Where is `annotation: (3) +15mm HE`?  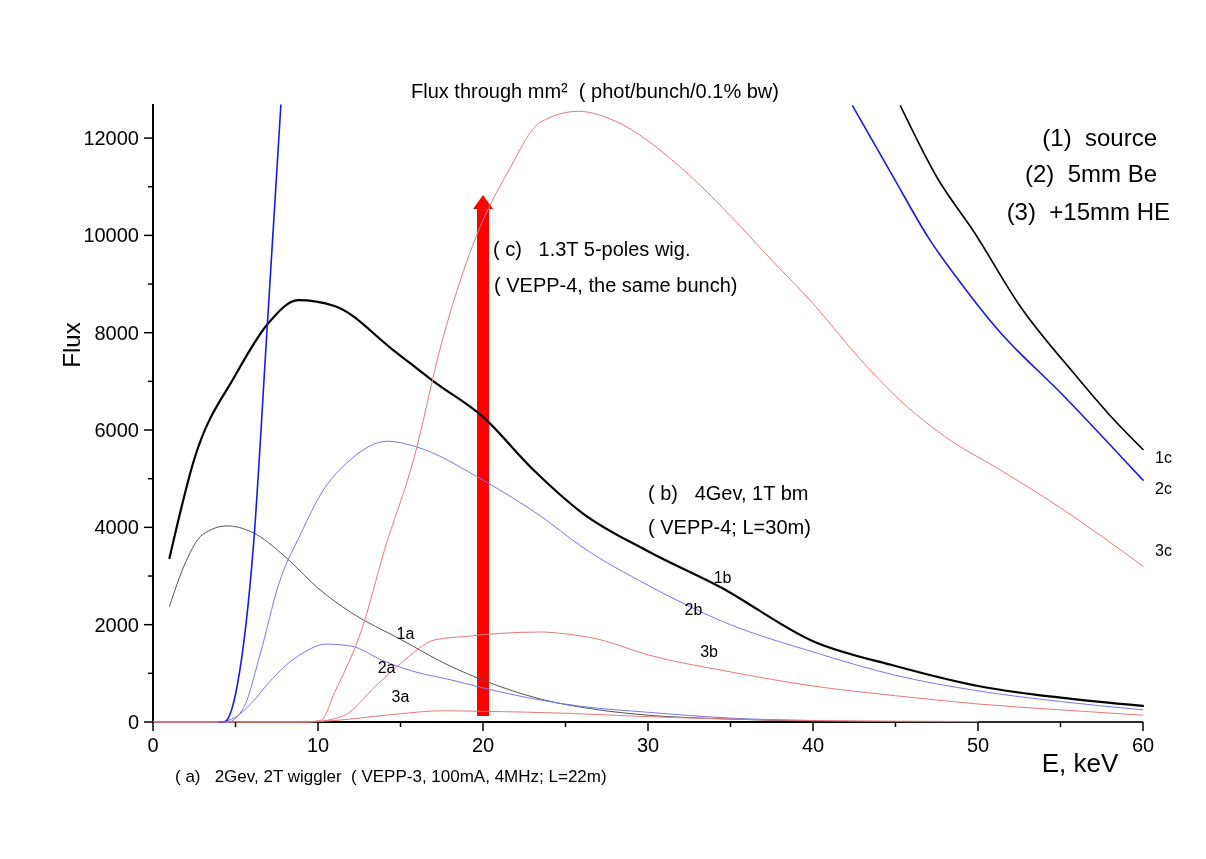
annotation: (3) +15mm HE is located at coordinates (1088, 211).